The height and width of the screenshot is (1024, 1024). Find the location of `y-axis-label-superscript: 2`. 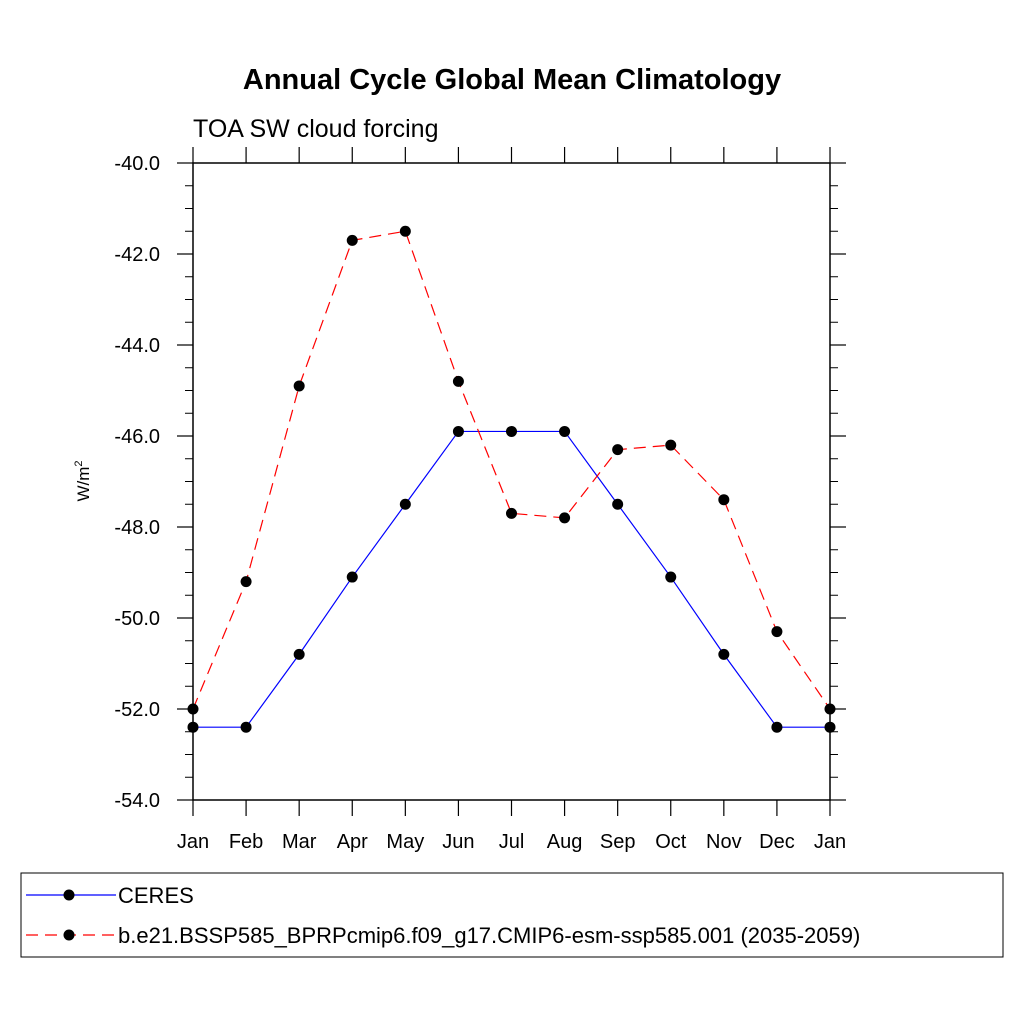

y-axis-label-superscript: 2 is located at coordinates (79, 463).